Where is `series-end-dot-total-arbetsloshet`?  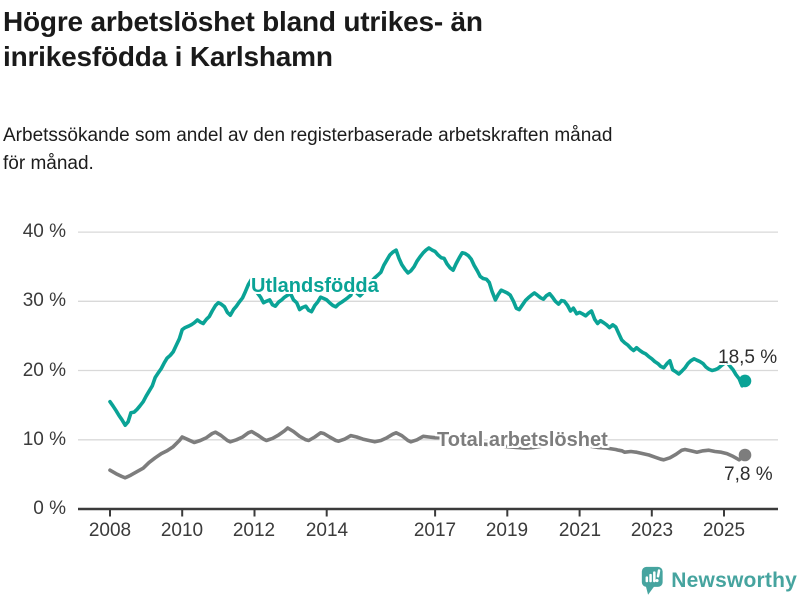
series-end-dot-total-arbetsloshet is located at coordinates (745, 455).